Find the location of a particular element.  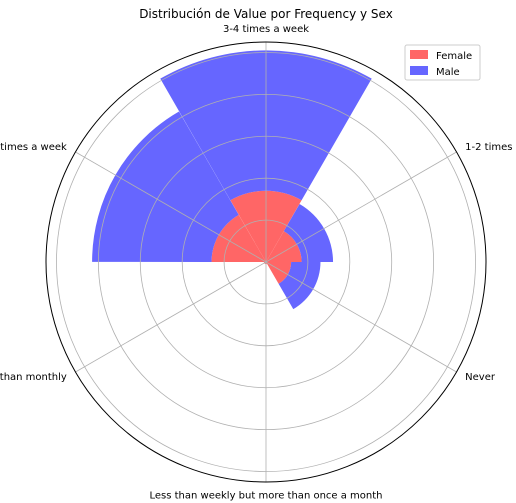

legend-swatch-female is located at coordinates (419, 54).